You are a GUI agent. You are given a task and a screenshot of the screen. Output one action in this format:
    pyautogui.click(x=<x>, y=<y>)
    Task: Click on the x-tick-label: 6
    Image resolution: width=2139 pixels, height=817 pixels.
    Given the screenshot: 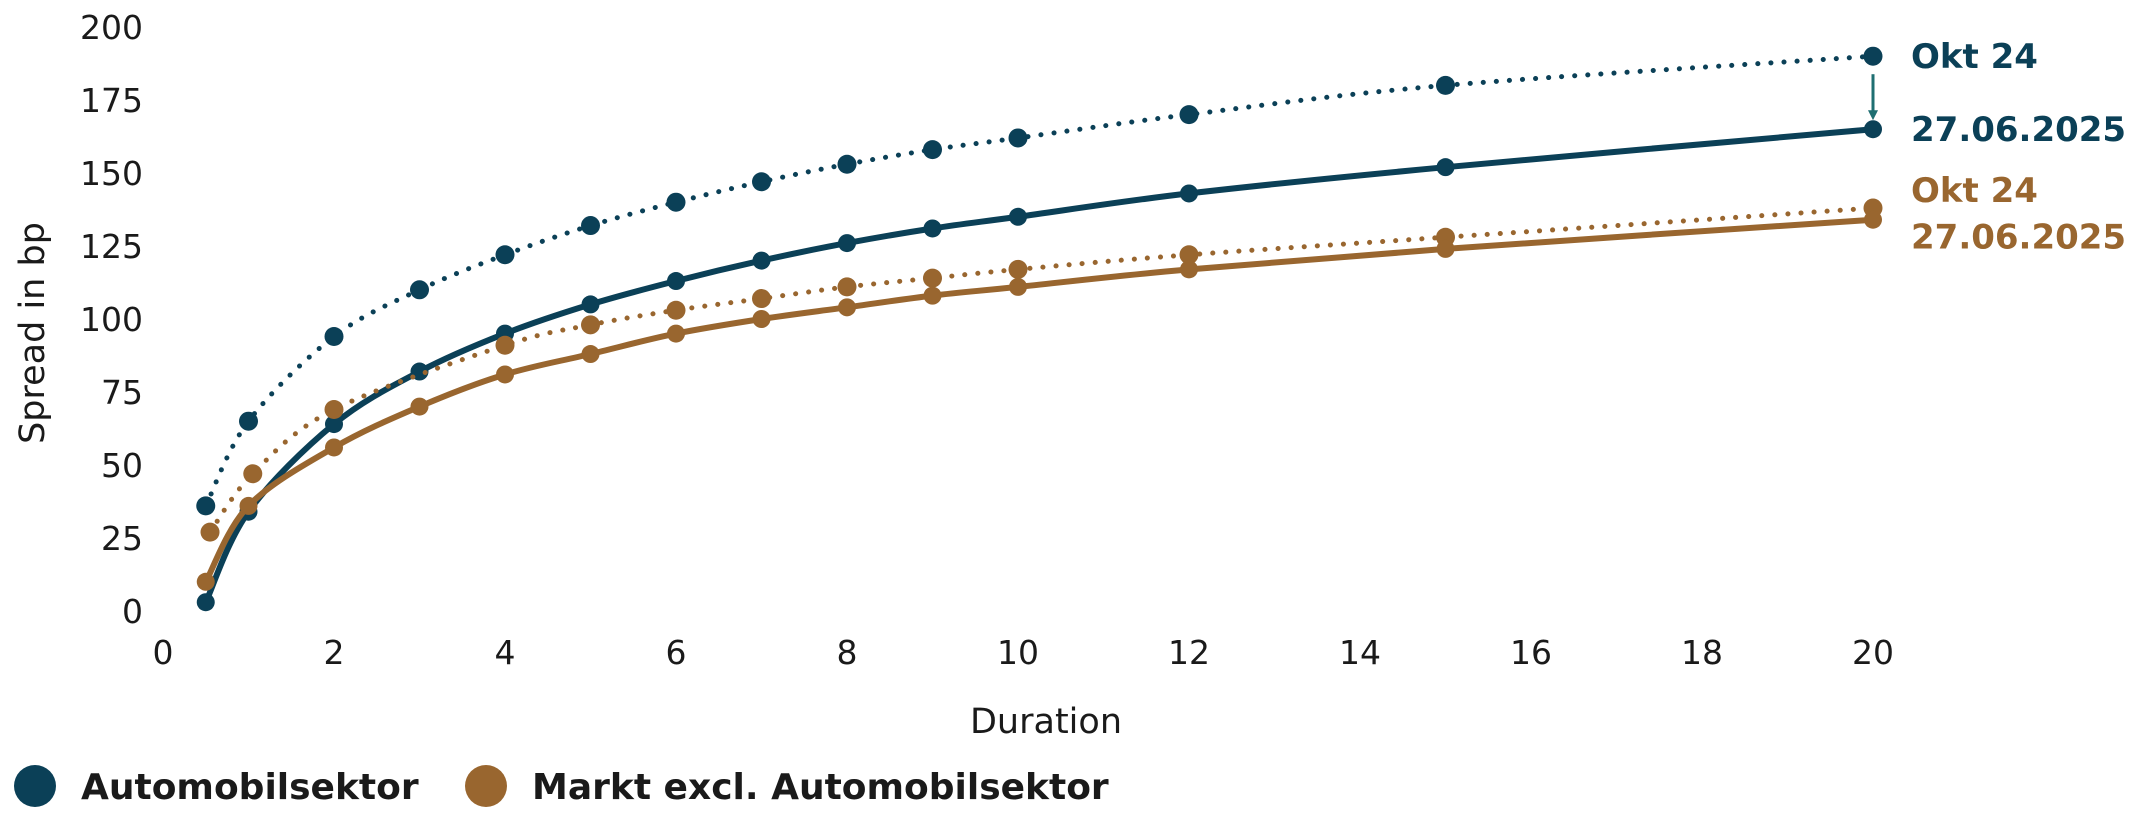 What is the action you would take?
    pyautogui.click(x=676, y=652)
    